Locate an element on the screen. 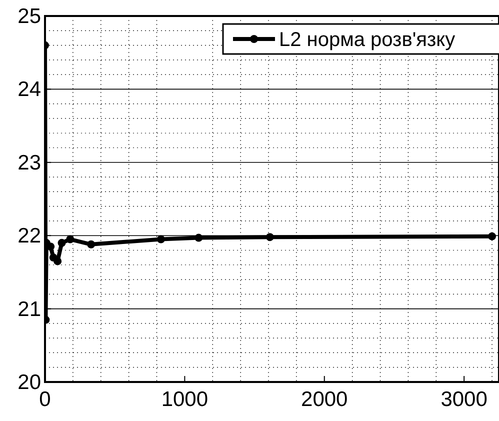 Image resolution: width=499 pixels, height=421 pixels. x-tick-label: 2000 is located at coordinates (324, 399).